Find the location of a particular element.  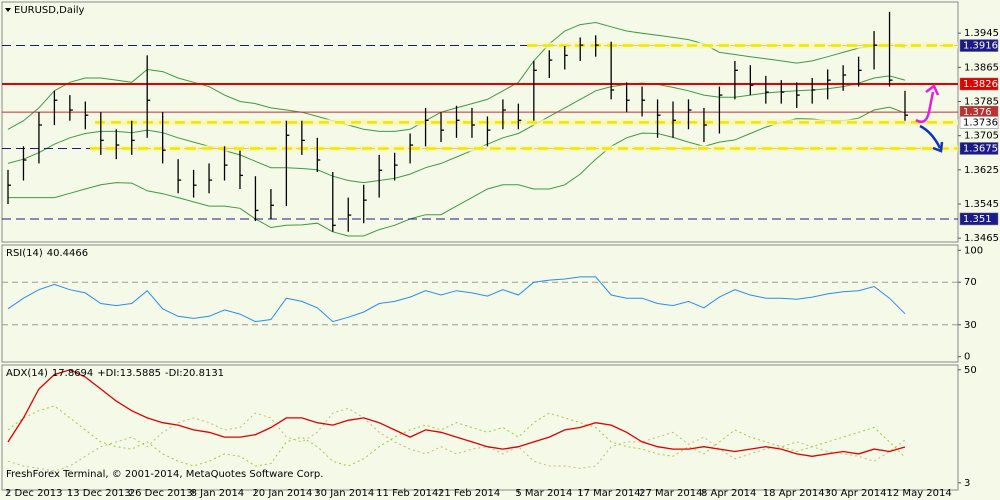

x-tick-label: 11 Feb 2014 is located at coordinates (407, 493).